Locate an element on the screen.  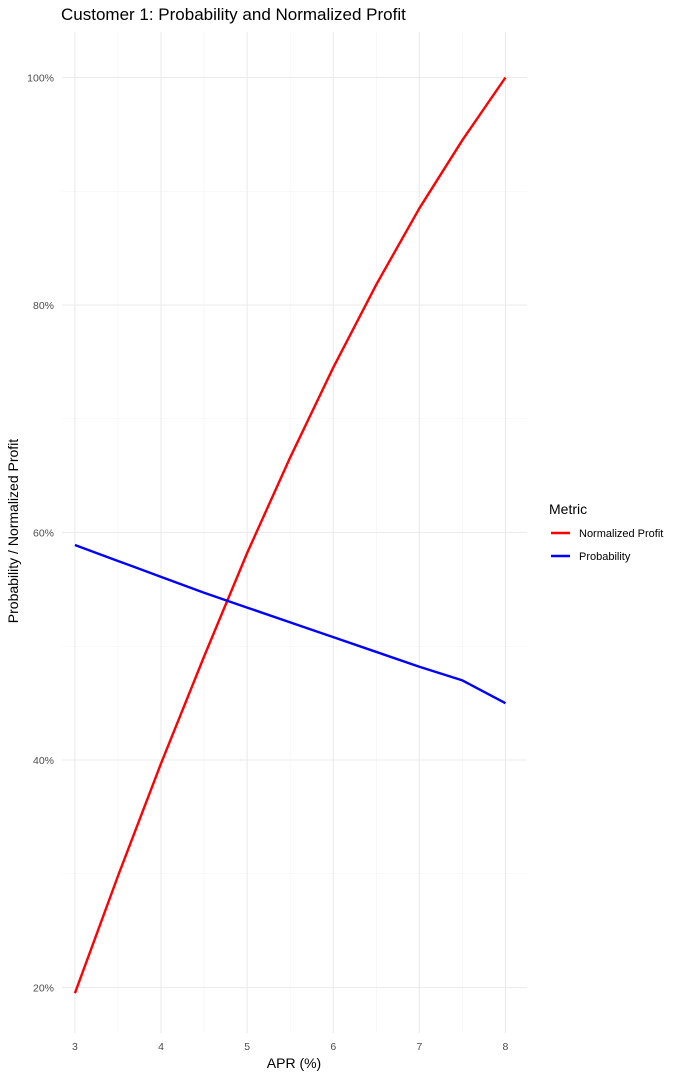
normalized-profit-legend-label: Normalized Profit is located at coordinates (621, 534).